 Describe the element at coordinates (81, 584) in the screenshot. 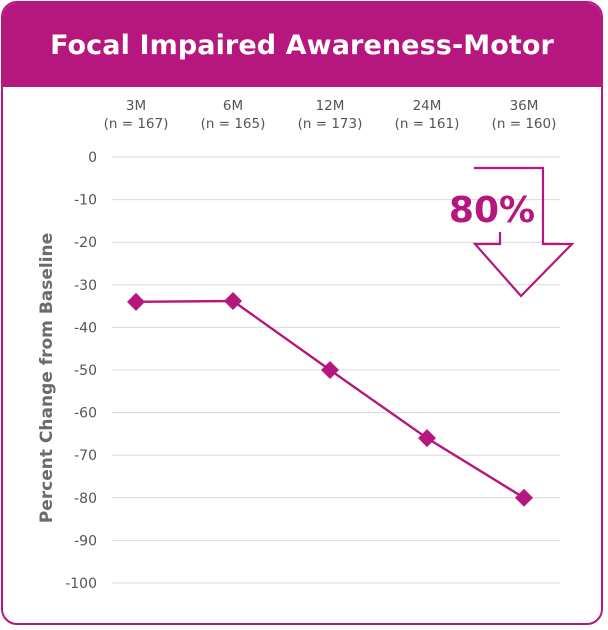

I see `y-tick-label: -100` at that location.